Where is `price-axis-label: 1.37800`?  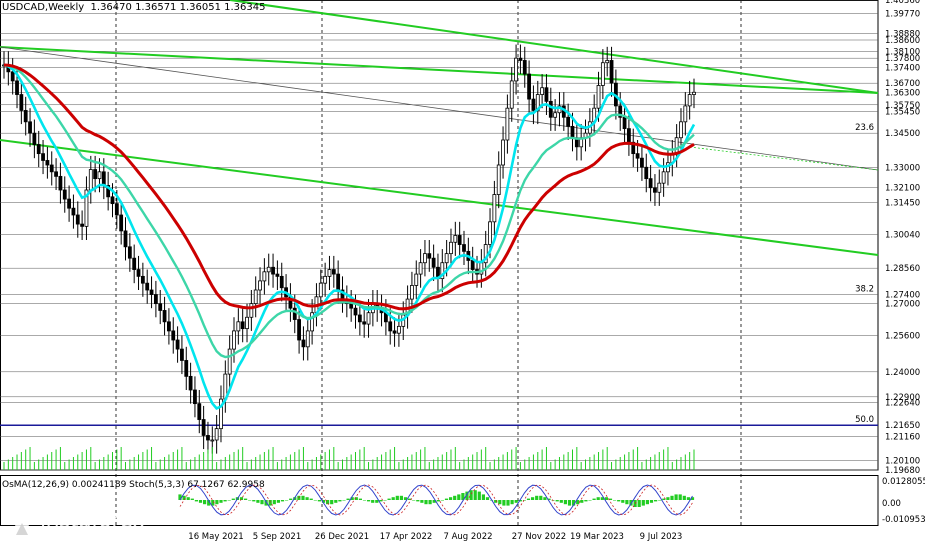
price-axis-label: 1.37800 is located at coordinates (902, 59).